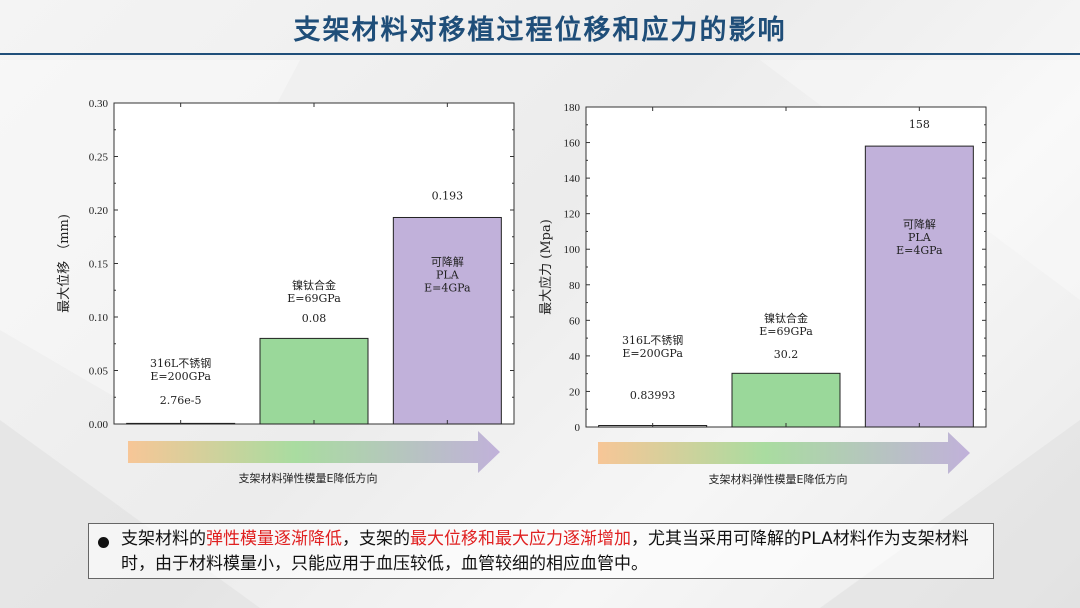 Image resolution: width=1080 pixels, height=608 pixels. What do you see at coordinates (575, 321) in the screenshot?
I see `y-tick-label: 60` at bounding box center [575, 321].